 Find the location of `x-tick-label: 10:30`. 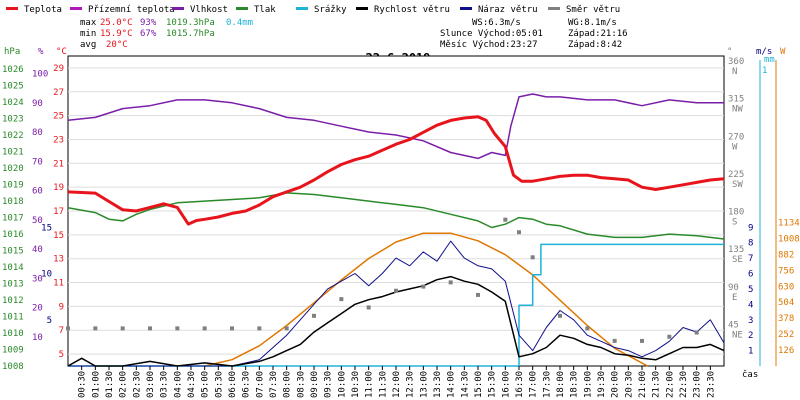

x-tick-label: 10:30 is located at coordinates (356, 384).